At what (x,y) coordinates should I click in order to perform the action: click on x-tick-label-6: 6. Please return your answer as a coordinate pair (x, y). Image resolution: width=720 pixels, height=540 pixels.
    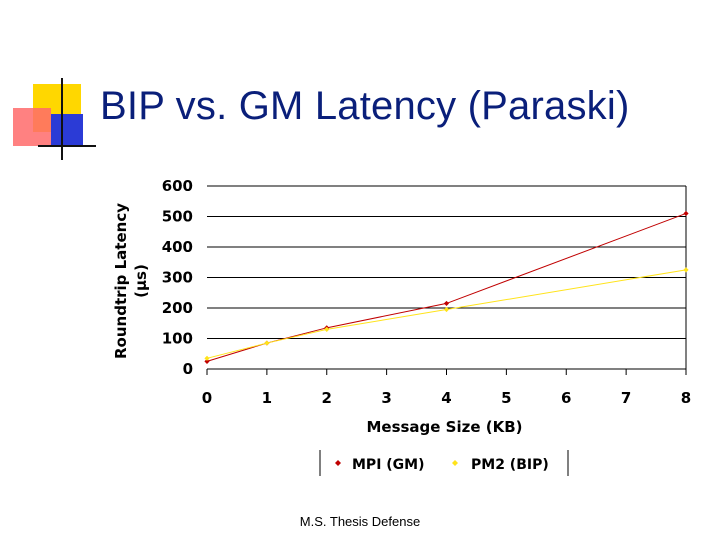
    Looking at the image, I should click on (566, 398).